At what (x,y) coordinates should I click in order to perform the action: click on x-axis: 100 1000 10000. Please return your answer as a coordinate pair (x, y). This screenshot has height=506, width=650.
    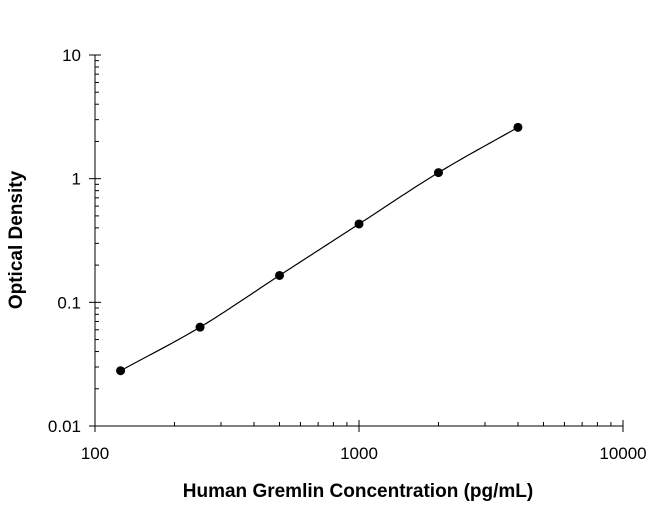
    Looking at the image, I should click on (364, 441).